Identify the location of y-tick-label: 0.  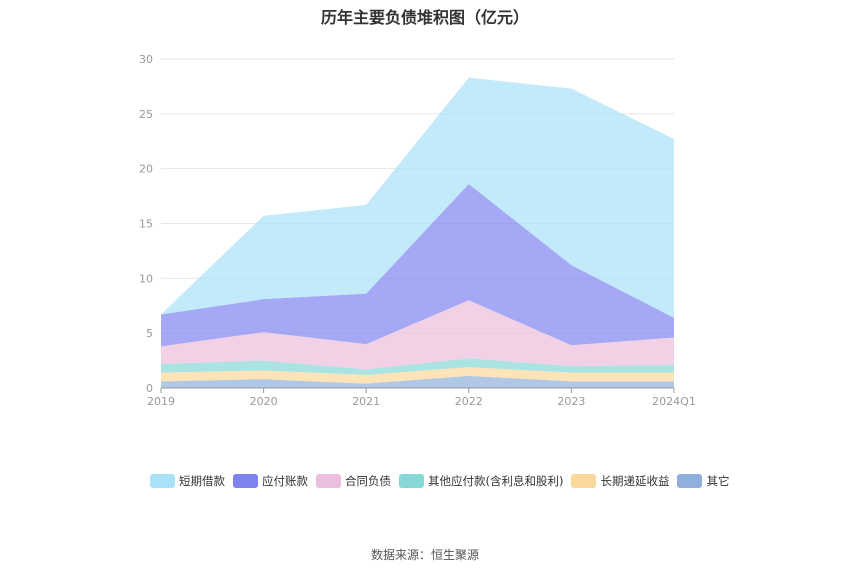
(149, 388).